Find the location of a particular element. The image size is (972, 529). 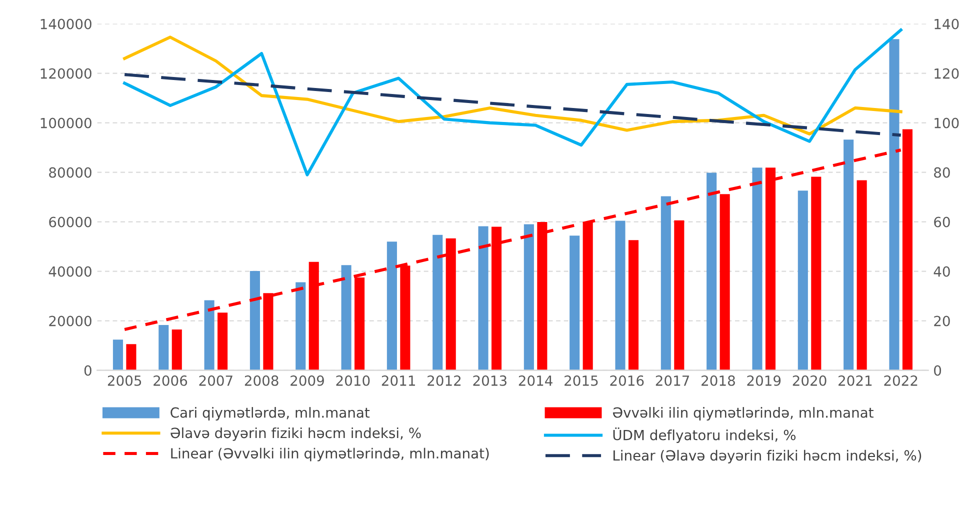

x-tick-label: 2014 is located at coordinates (535, 380).